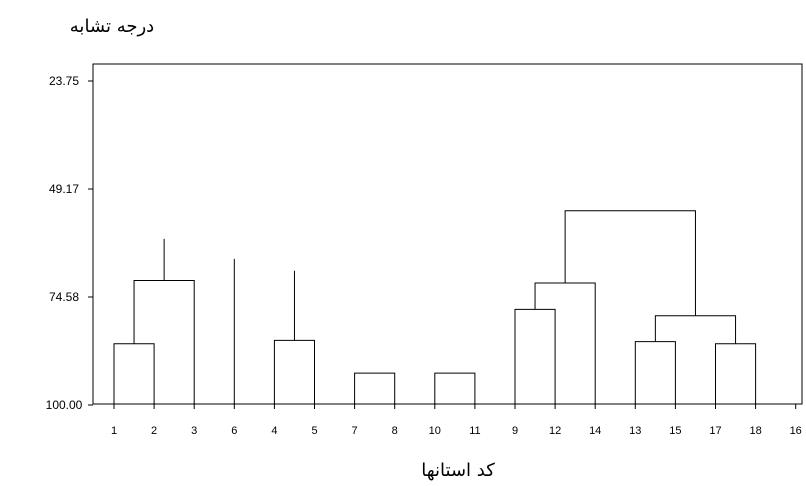 The image size is (806, 486). I want to click on leaf-label: 18, so click(755, 431).